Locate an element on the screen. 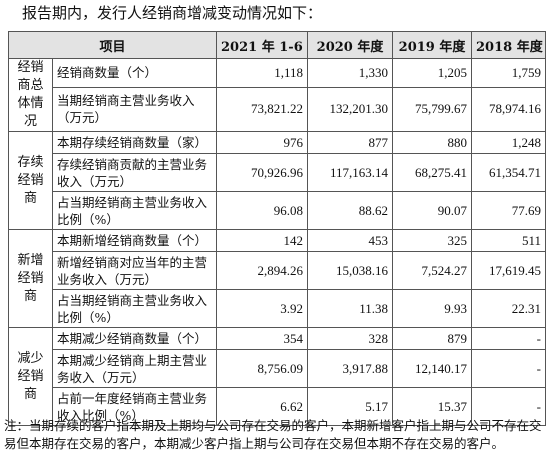 This screenshot has height=472, width=554. table-row: 占当期经销商主营业务收入比例（%） 3.92 11.38 9.93 22.31 is located at coordinates (278, 308).